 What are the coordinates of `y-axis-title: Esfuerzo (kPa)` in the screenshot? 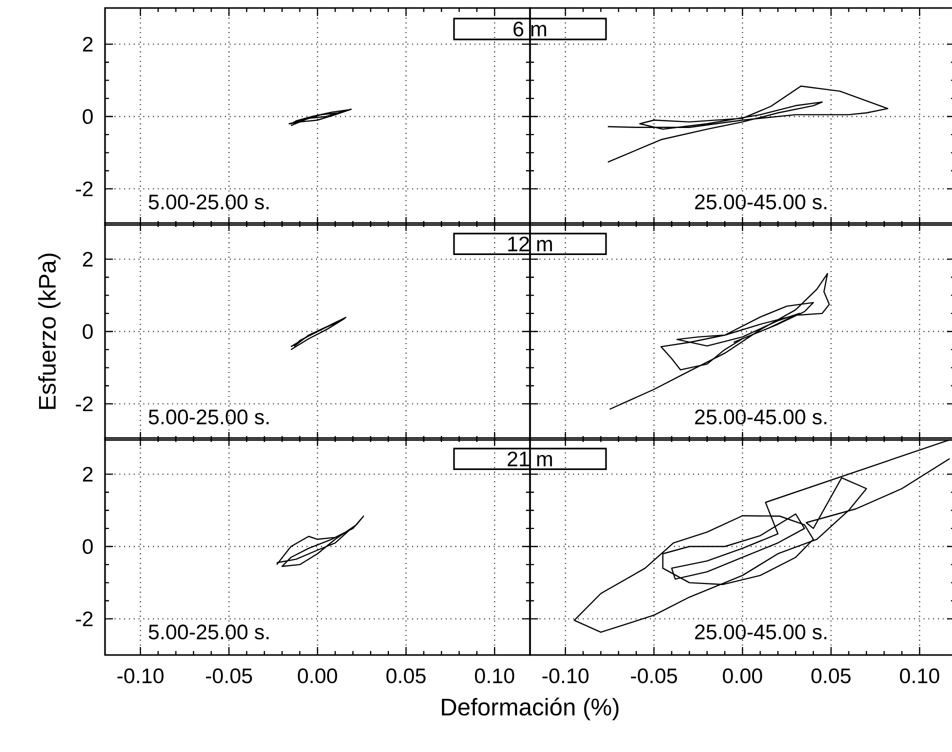 It's located at (49, 331).